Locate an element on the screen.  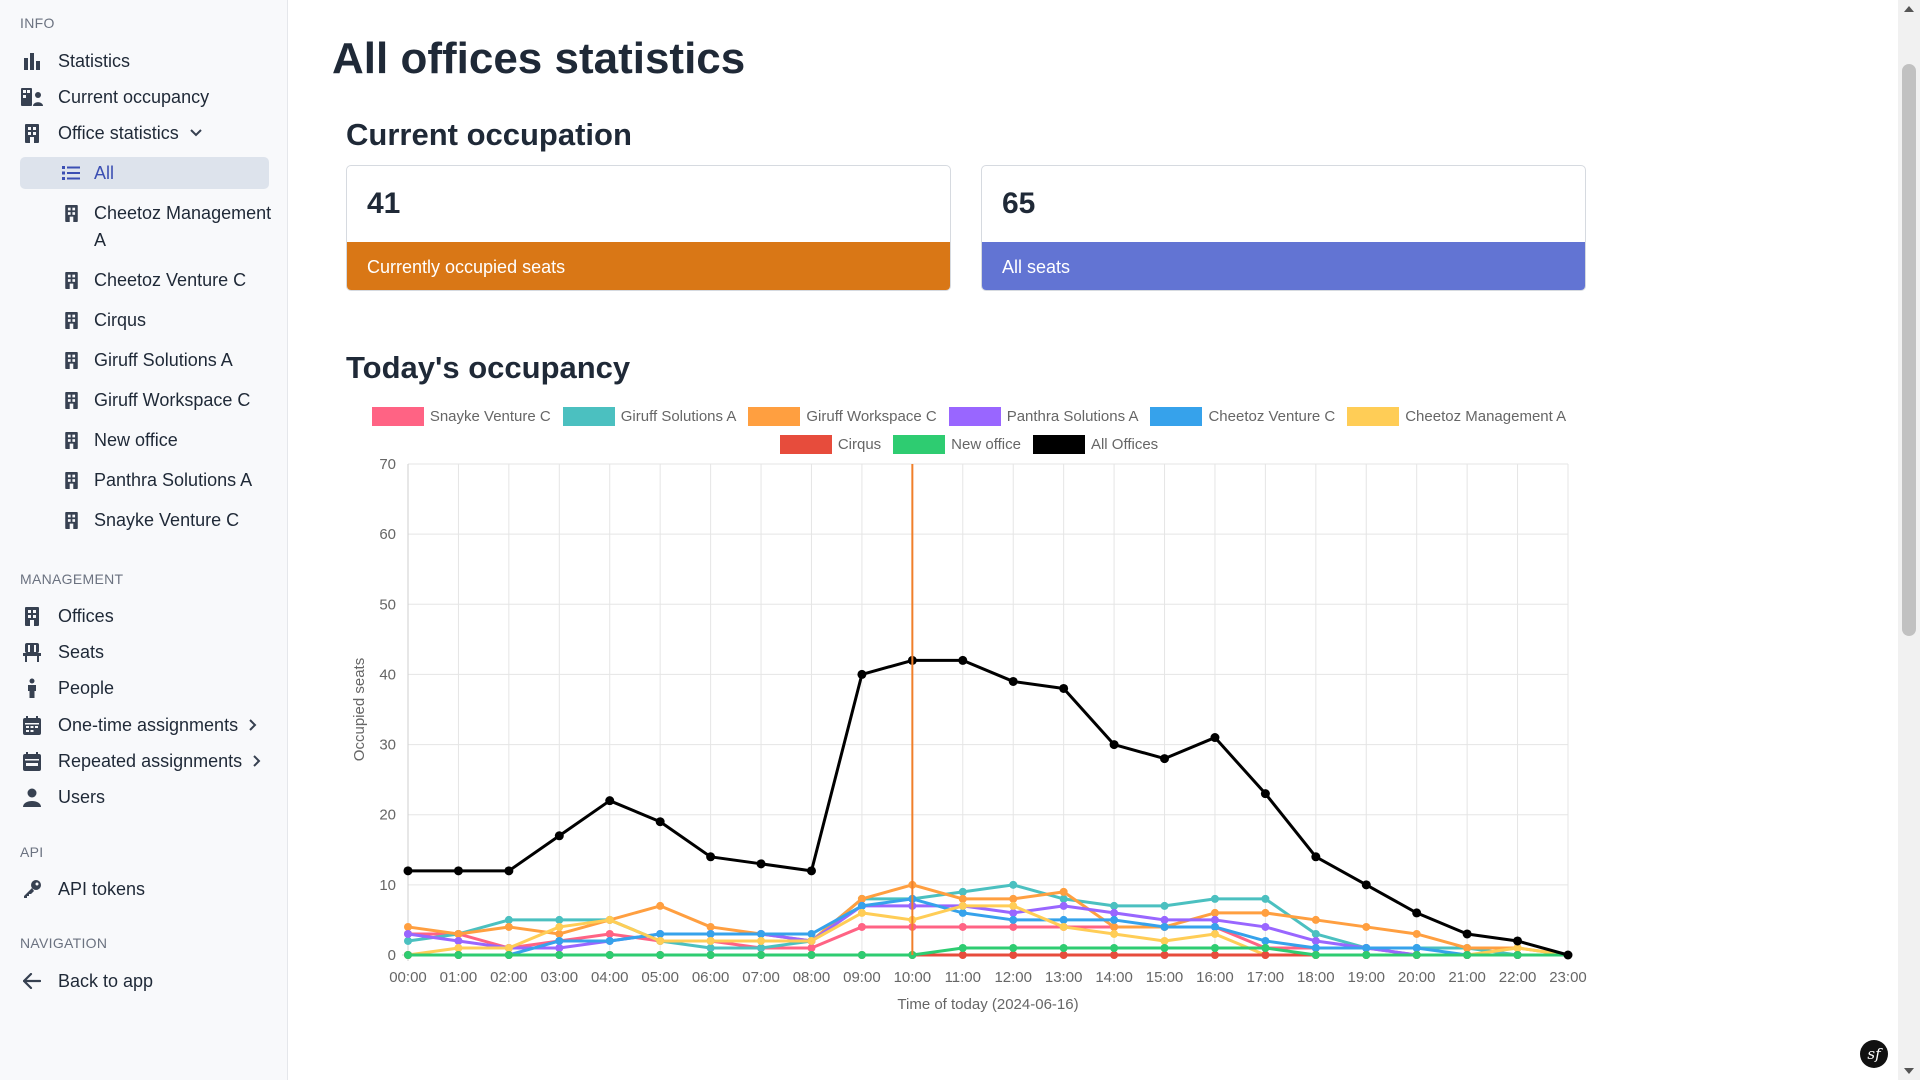
info-section-title: INFO is located at coordinates (37, 23).